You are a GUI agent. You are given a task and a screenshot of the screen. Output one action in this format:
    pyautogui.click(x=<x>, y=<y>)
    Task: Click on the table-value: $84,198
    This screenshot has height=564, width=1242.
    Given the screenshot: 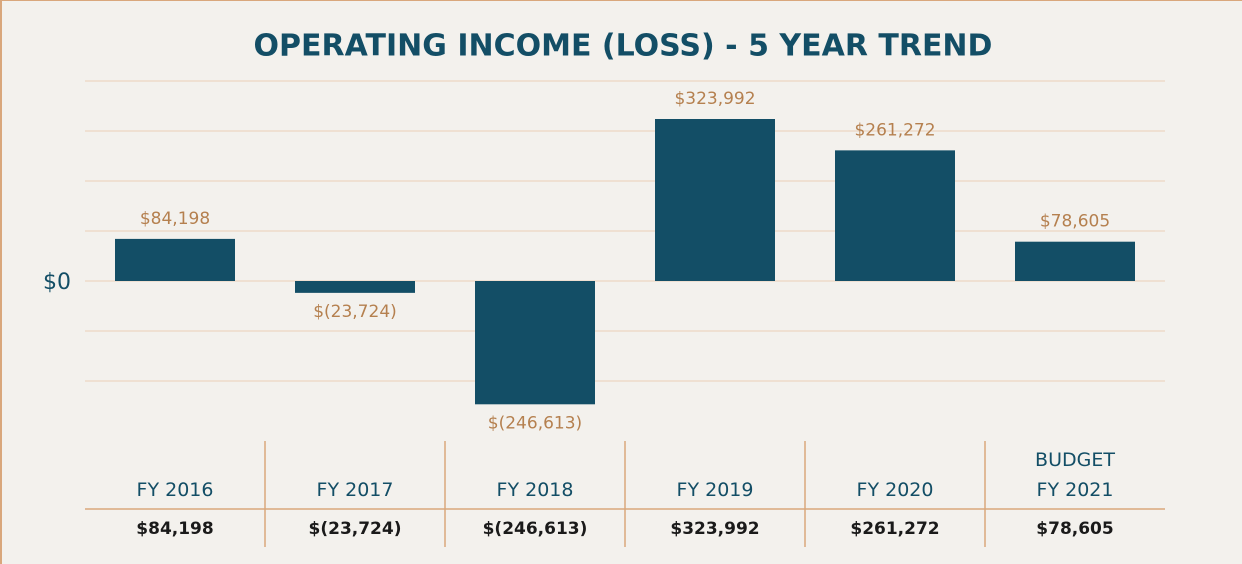 What is the action you would take?
    pyautogui.click(x=174, y=529)
    